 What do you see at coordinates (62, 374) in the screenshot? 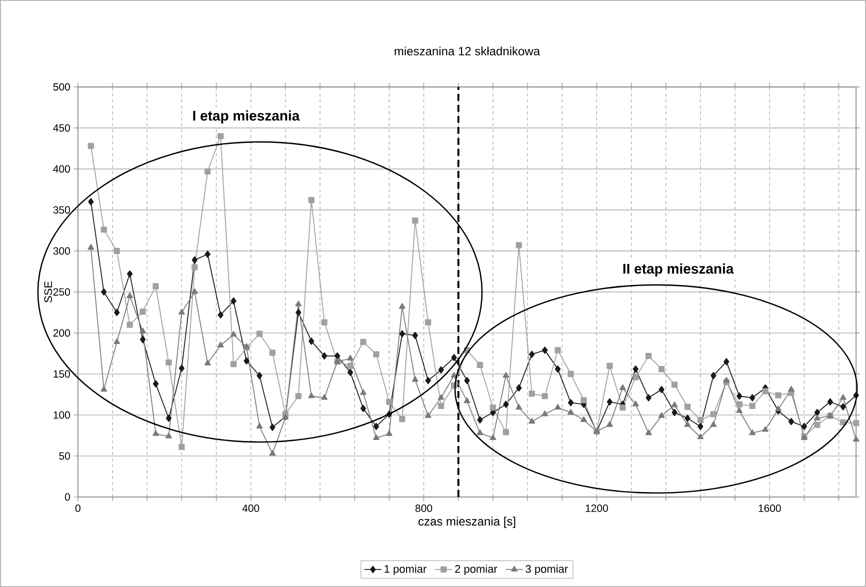
I see `y-tick-label: 150` at bounding box center [62, 374].